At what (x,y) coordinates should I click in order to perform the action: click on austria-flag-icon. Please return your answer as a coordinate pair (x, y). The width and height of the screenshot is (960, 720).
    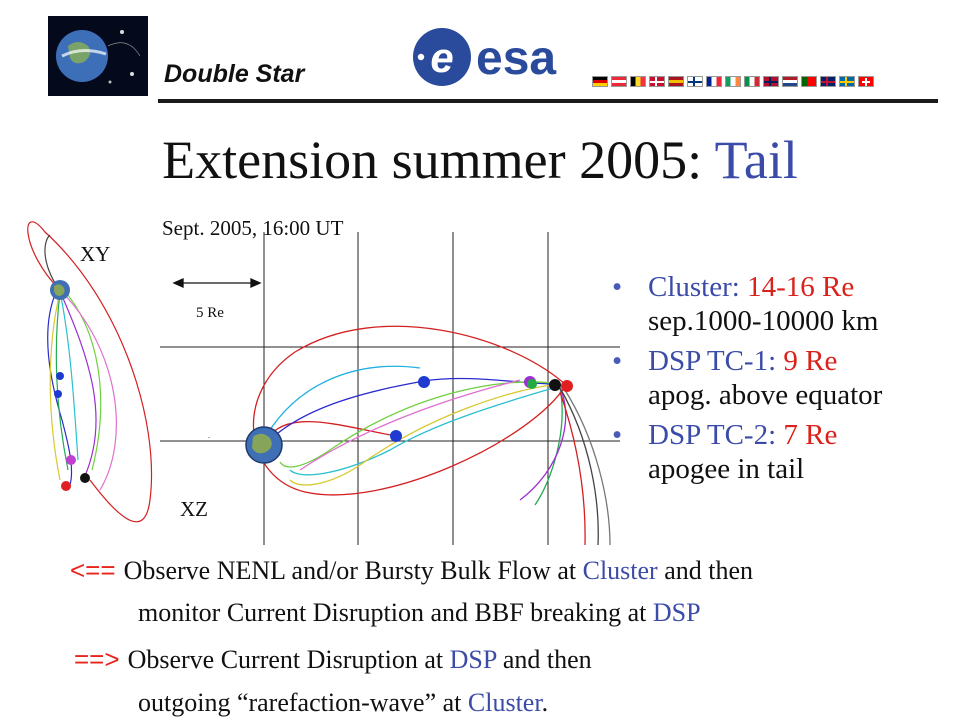
    Looking at the image, I should click on (619, 81).